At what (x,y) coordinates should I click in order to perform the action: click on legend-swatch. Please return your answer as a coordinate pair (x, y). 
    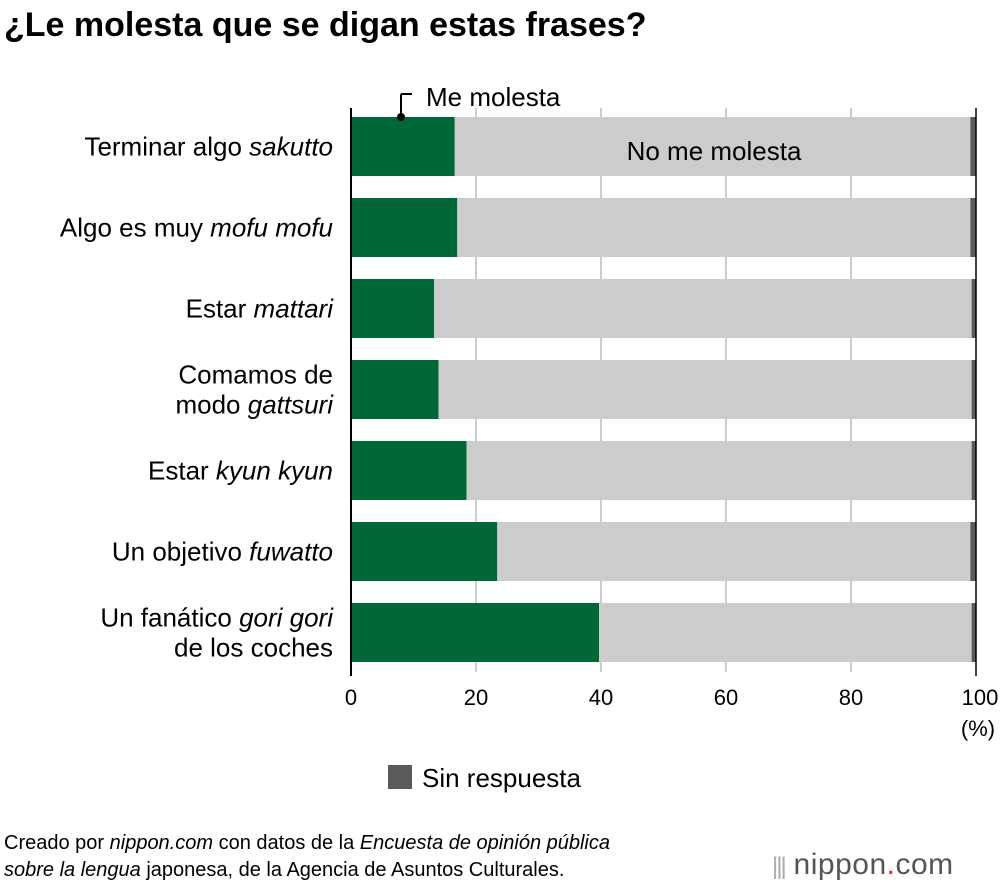
    Looking at the image, I should click on (400, 777).